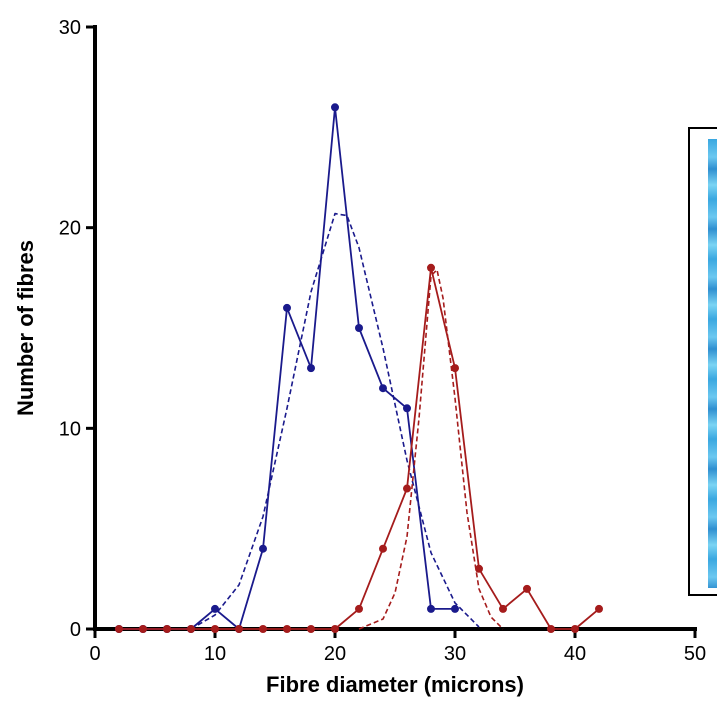 This screenshot has width=717, height=726. What do you see at coordinates (397, 647) in the screenshot?
I see `x-ticks: 0 10 20 30 40 50` at bounding box center [397, 647].